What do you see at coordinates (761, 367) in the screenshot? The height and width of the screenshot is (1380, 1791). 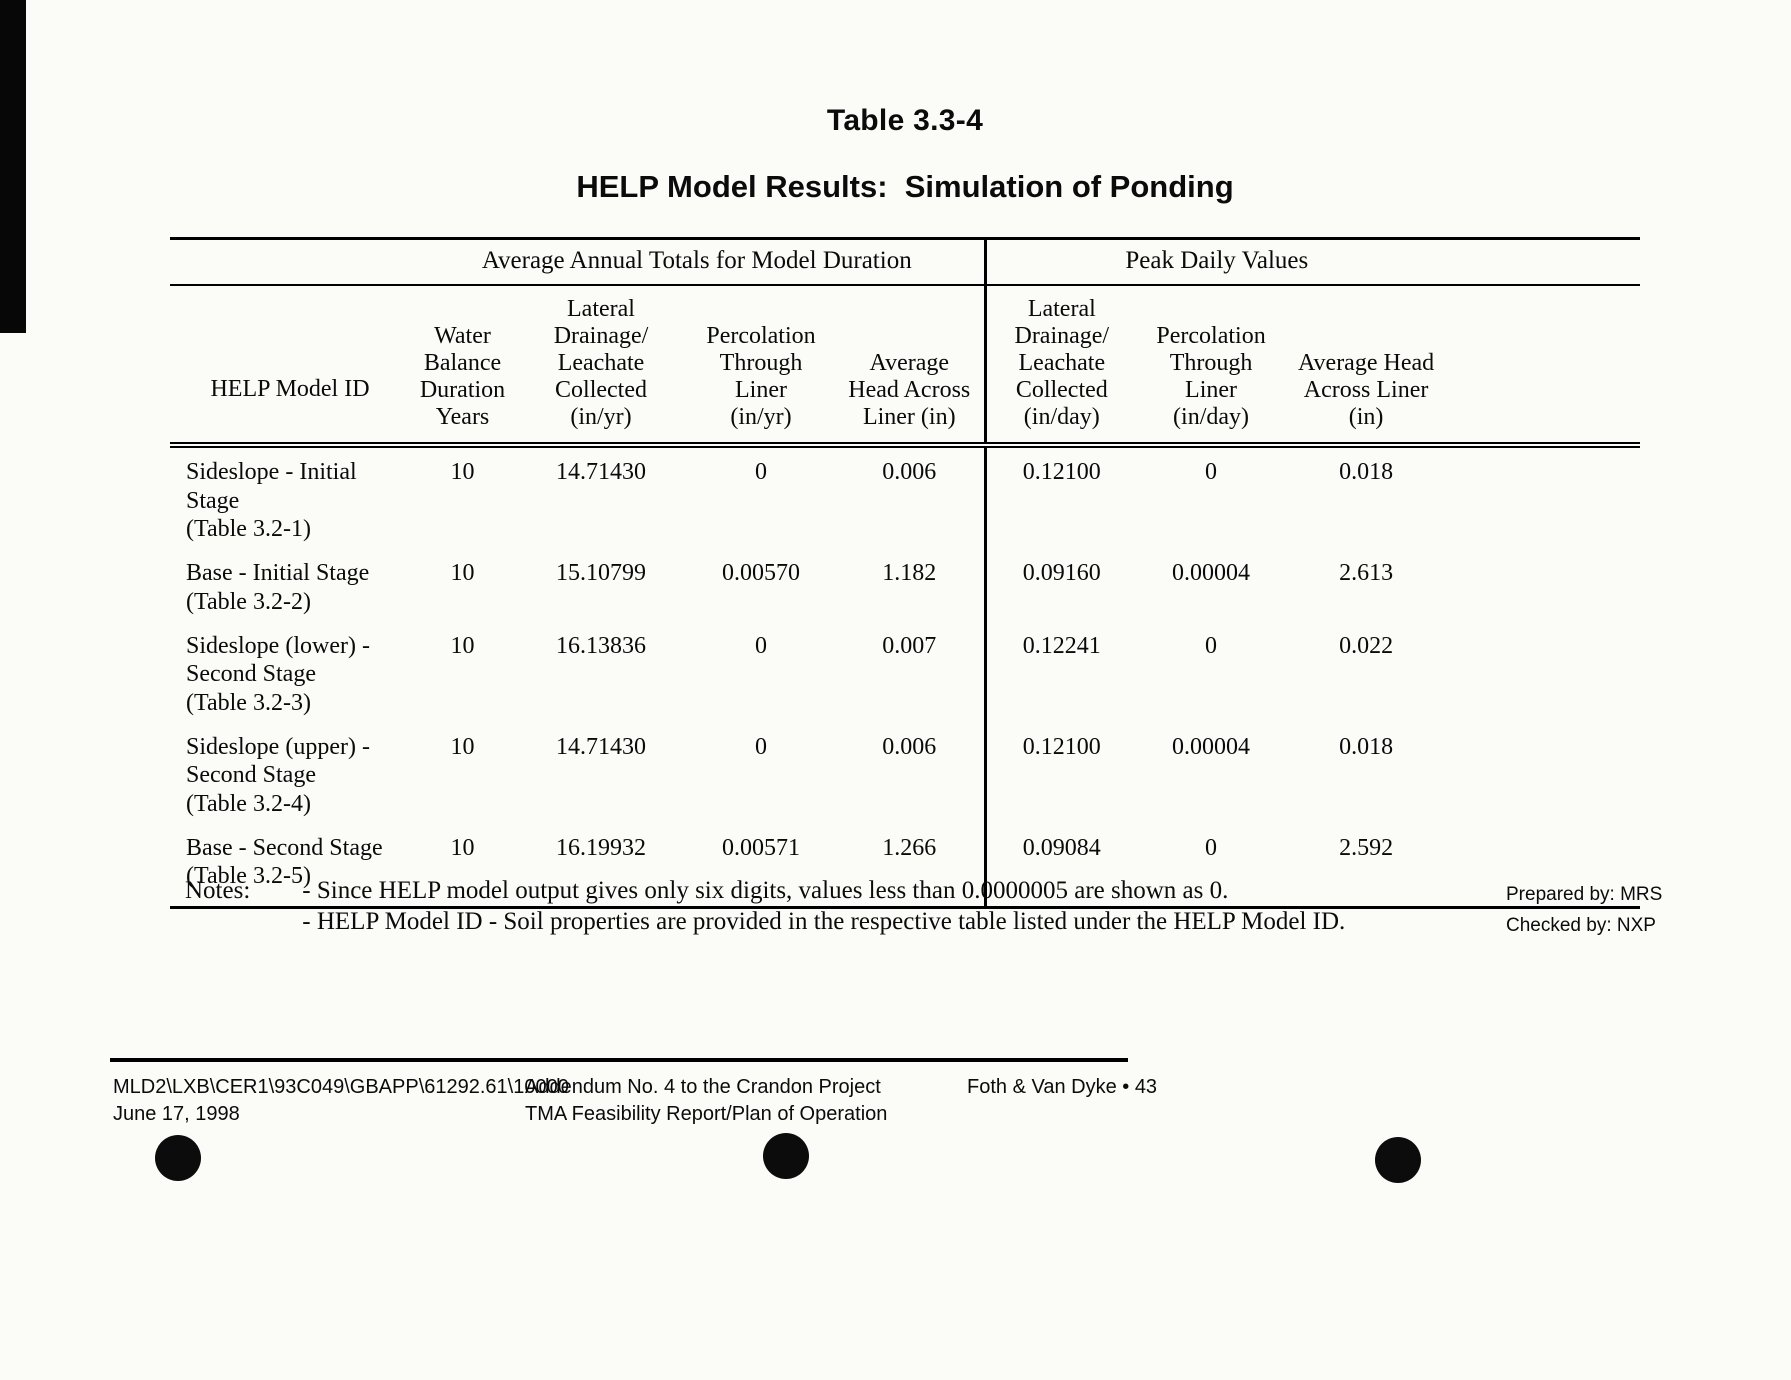 I see `column-header-percolation-annual: Percolation Through Liner (in/yr)` at bounding box center [761, 367].